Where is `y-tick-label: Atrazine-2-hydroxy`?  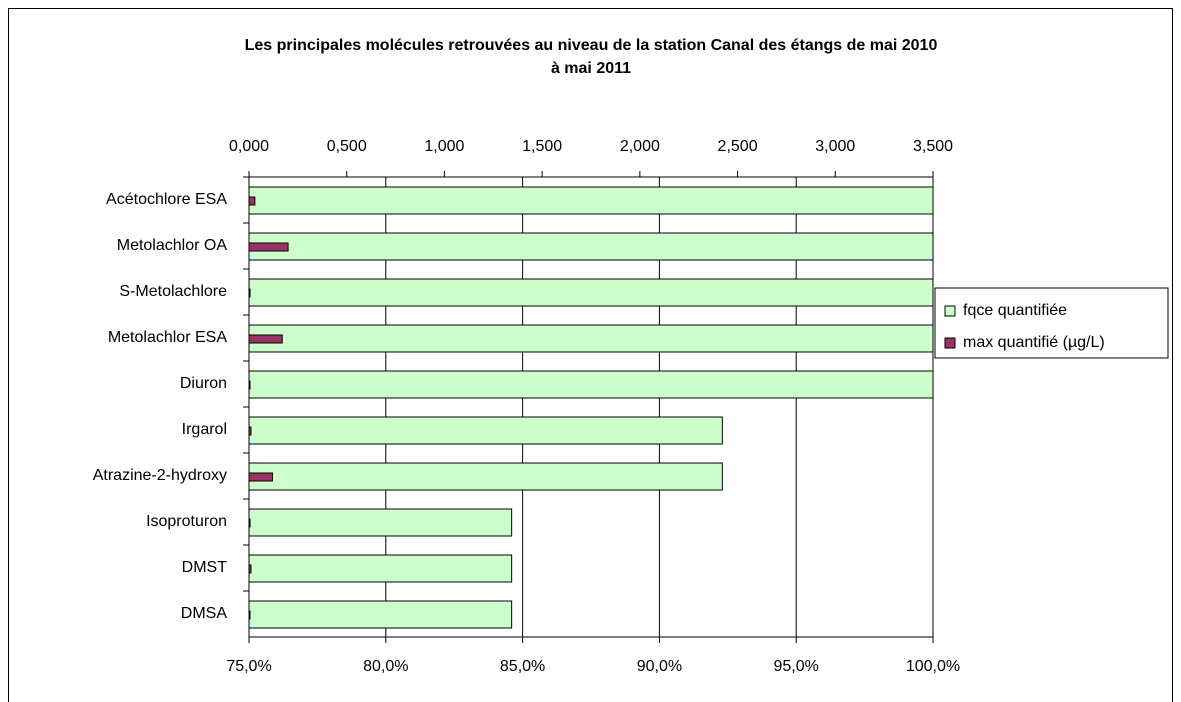
y-tick-label: Atrazine-2-hydroxy is located at coordinates (160, 475).